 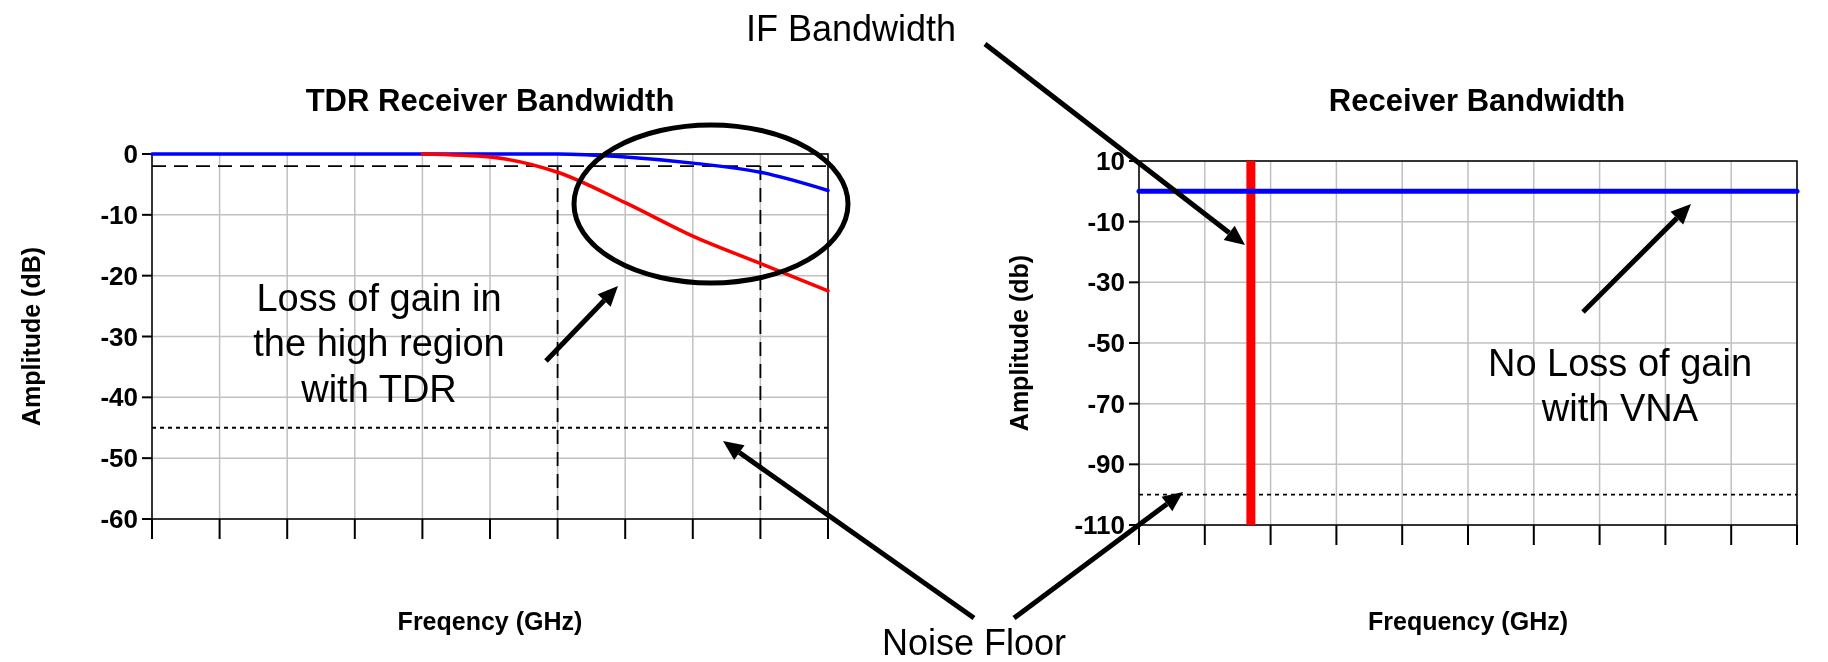 What do you see at coordinates (490, 100) in the screenshot?
I see `chart-title: TDR Receiver Bandwidth` at bounding box center [490, 100].